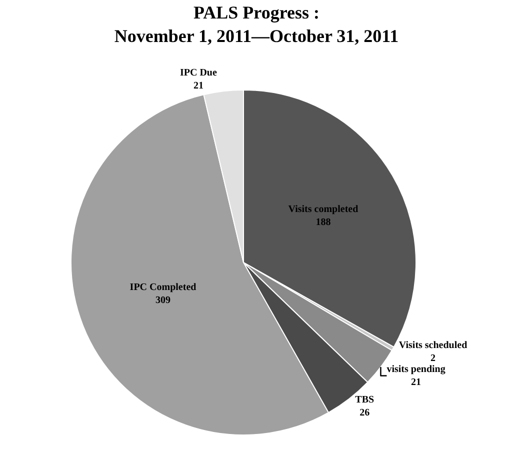  I want to click on data-label: 26, so click(365, 412).